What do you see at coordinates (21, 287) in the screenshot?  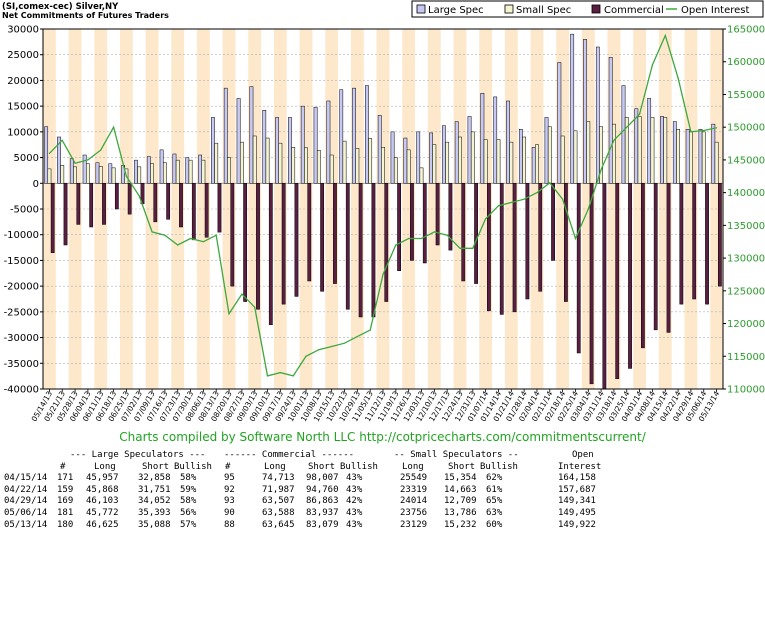 I see `y-tick-label: -20000` at bounding box center [21, 287].